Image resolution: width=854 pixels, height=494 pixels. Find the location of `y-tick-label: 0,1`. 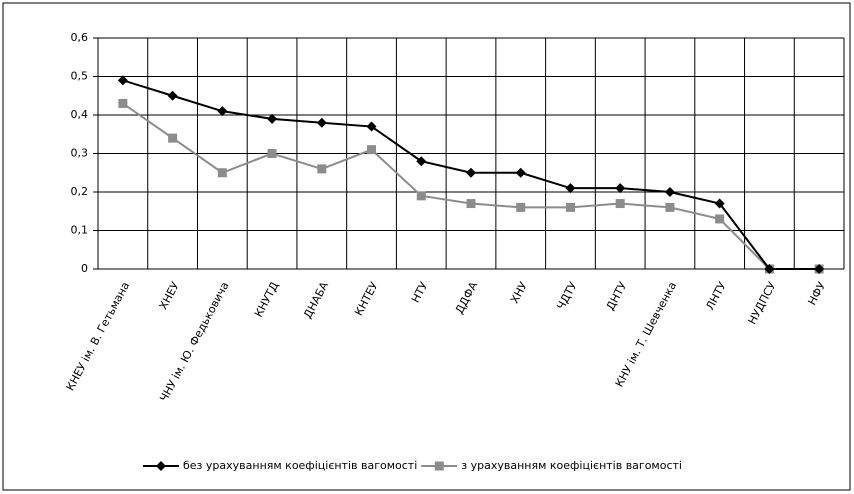

y-tick-label: 0,1 is located at coordinates (80, 230).